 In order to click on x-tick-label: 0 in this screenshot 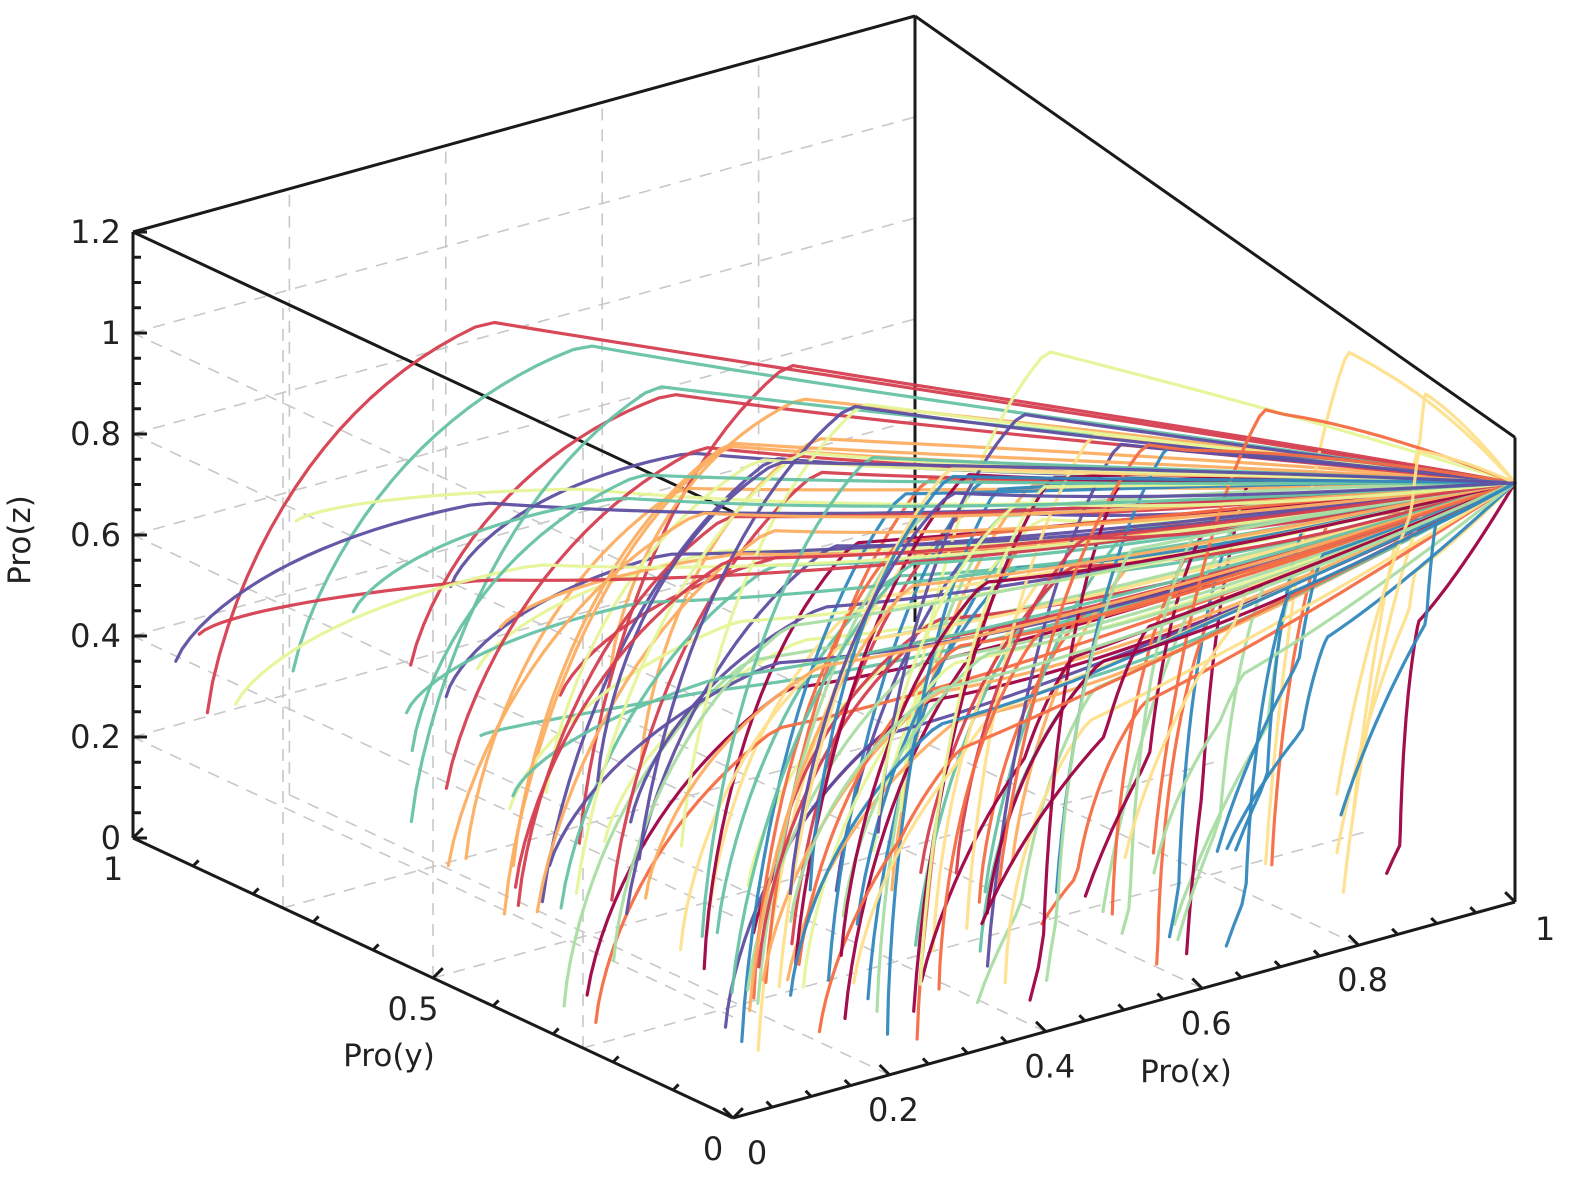, I will do `click(757, 1153)`.